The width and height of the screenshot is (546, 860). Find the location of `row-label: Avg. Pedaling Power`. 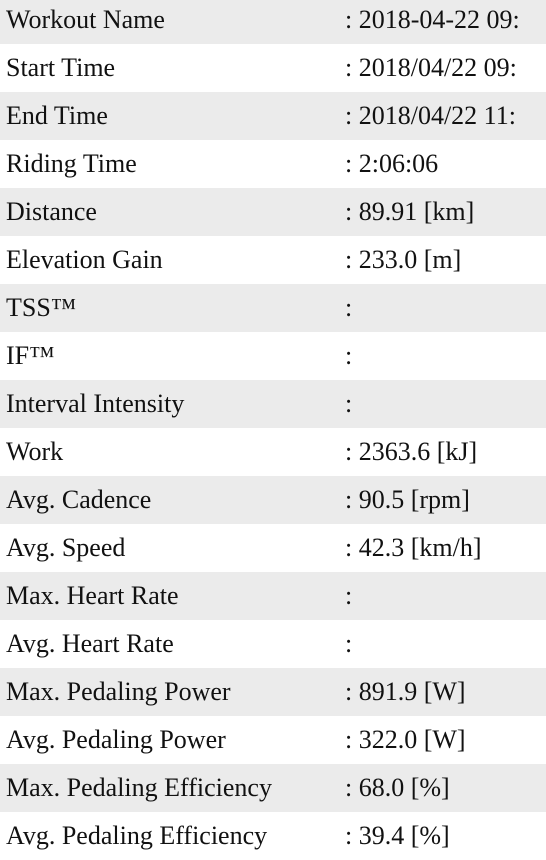

row-label: Avg. Pedaling Power is located at coordinates (116, 739).